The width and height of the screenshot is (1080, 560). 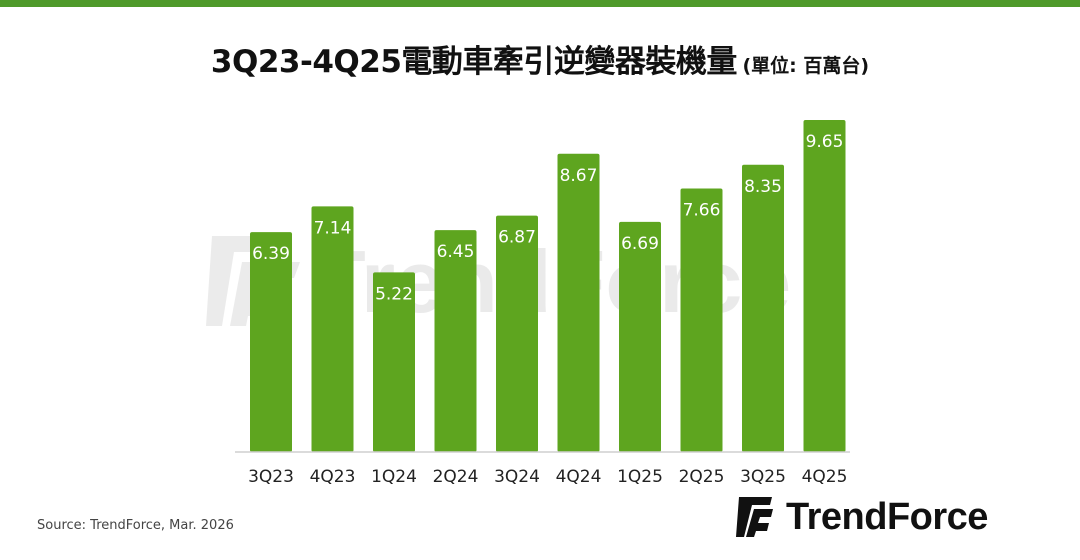 What do you see at coordinates (763, 187) in the screenshot?
I see `bar-value-label: 8.35` at bounding box center [763, 187].